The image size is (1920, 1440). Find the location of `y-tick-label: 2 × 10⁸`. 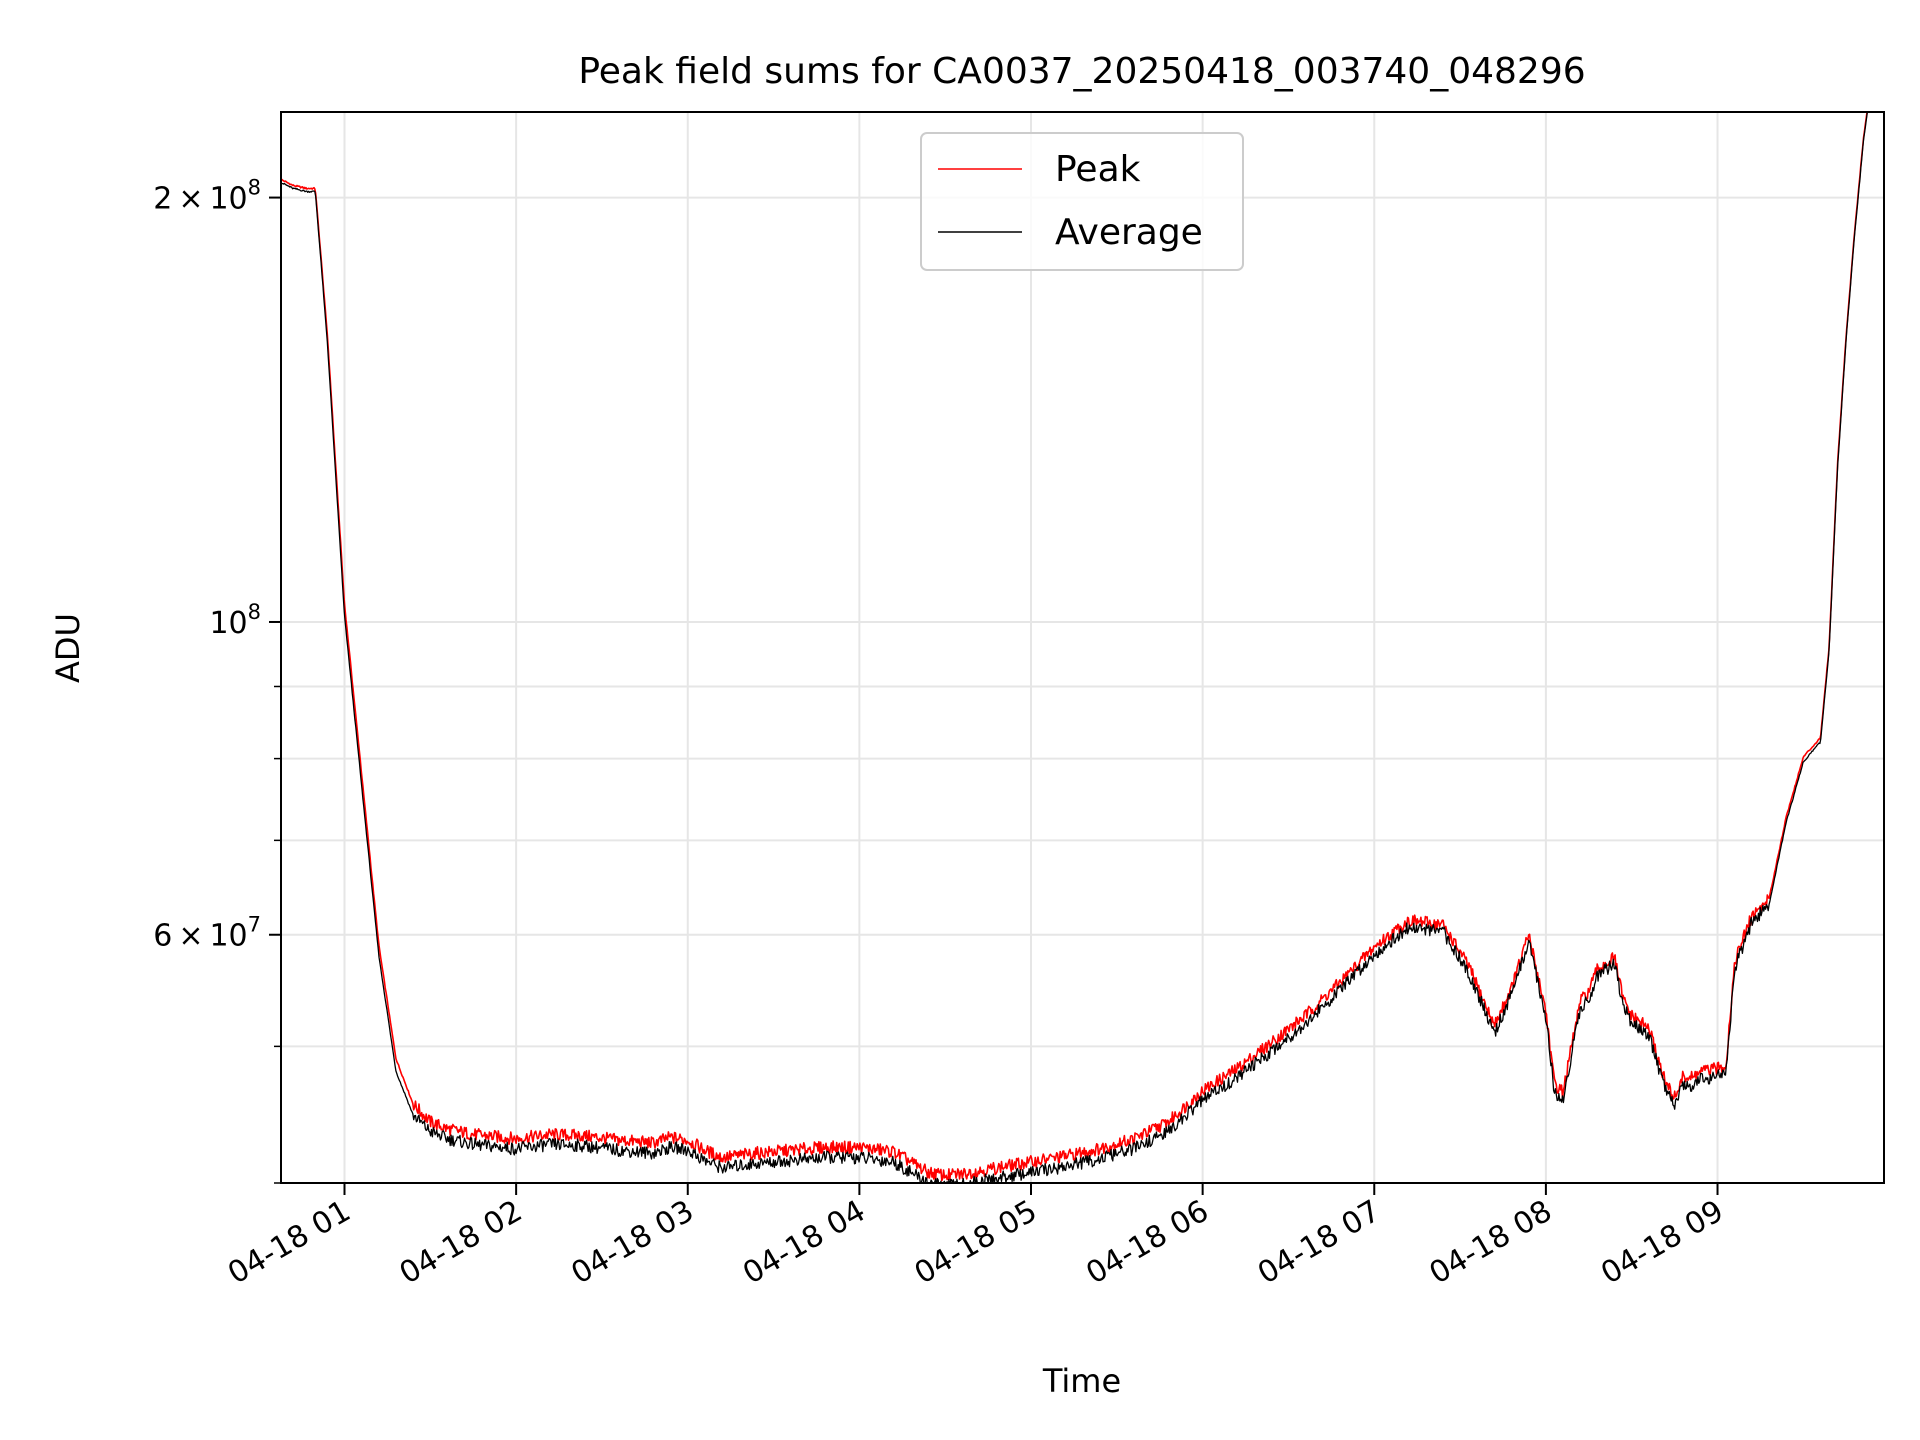

y-tick-label: 2 × 10⁸ is located at coordinates (207, 196).